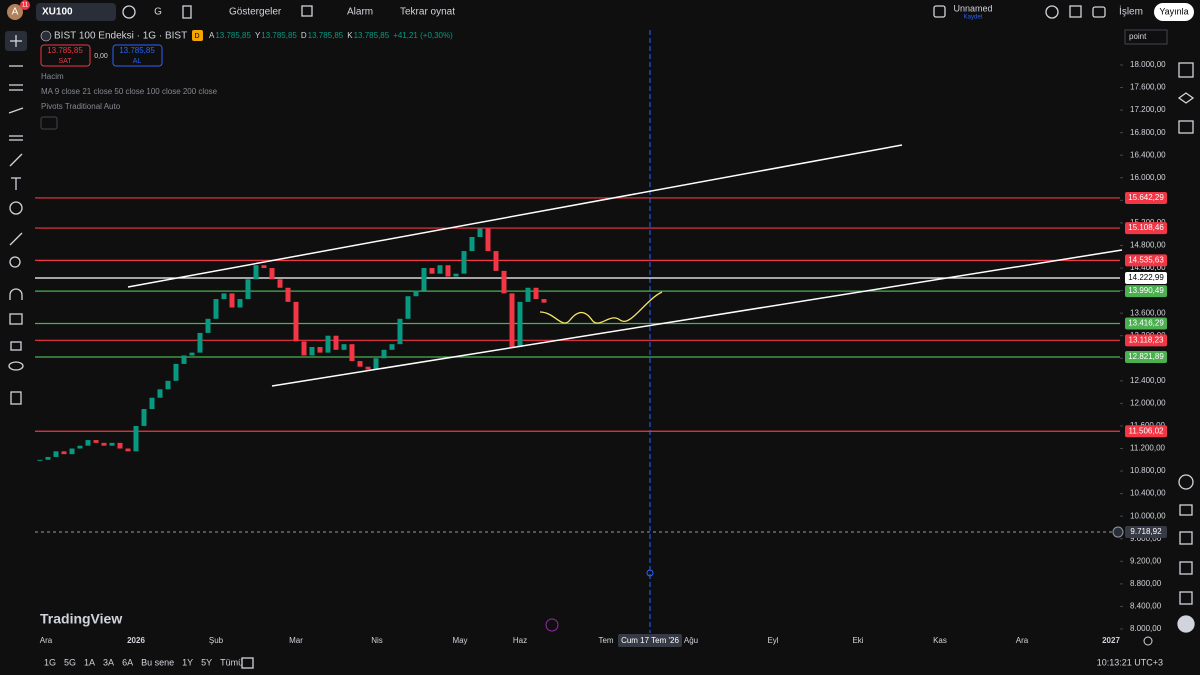 Image resolution: width=1200 pixels, height=675 pixels. What do you see at coordinates (552, 625) in the screenshot?
I see `event-marker` at bounding box center [552, 625].